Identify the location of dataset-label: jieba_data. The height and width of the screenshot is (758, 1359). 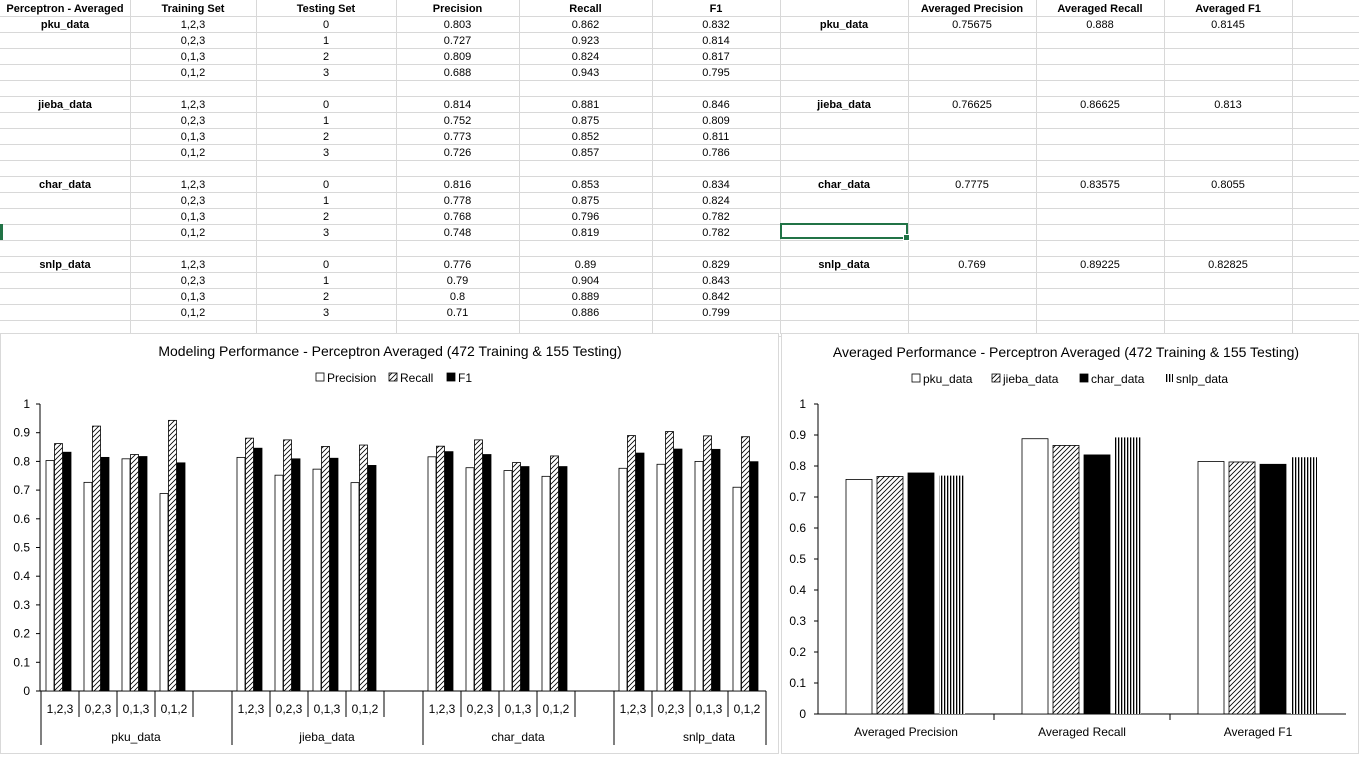
(65, 105).